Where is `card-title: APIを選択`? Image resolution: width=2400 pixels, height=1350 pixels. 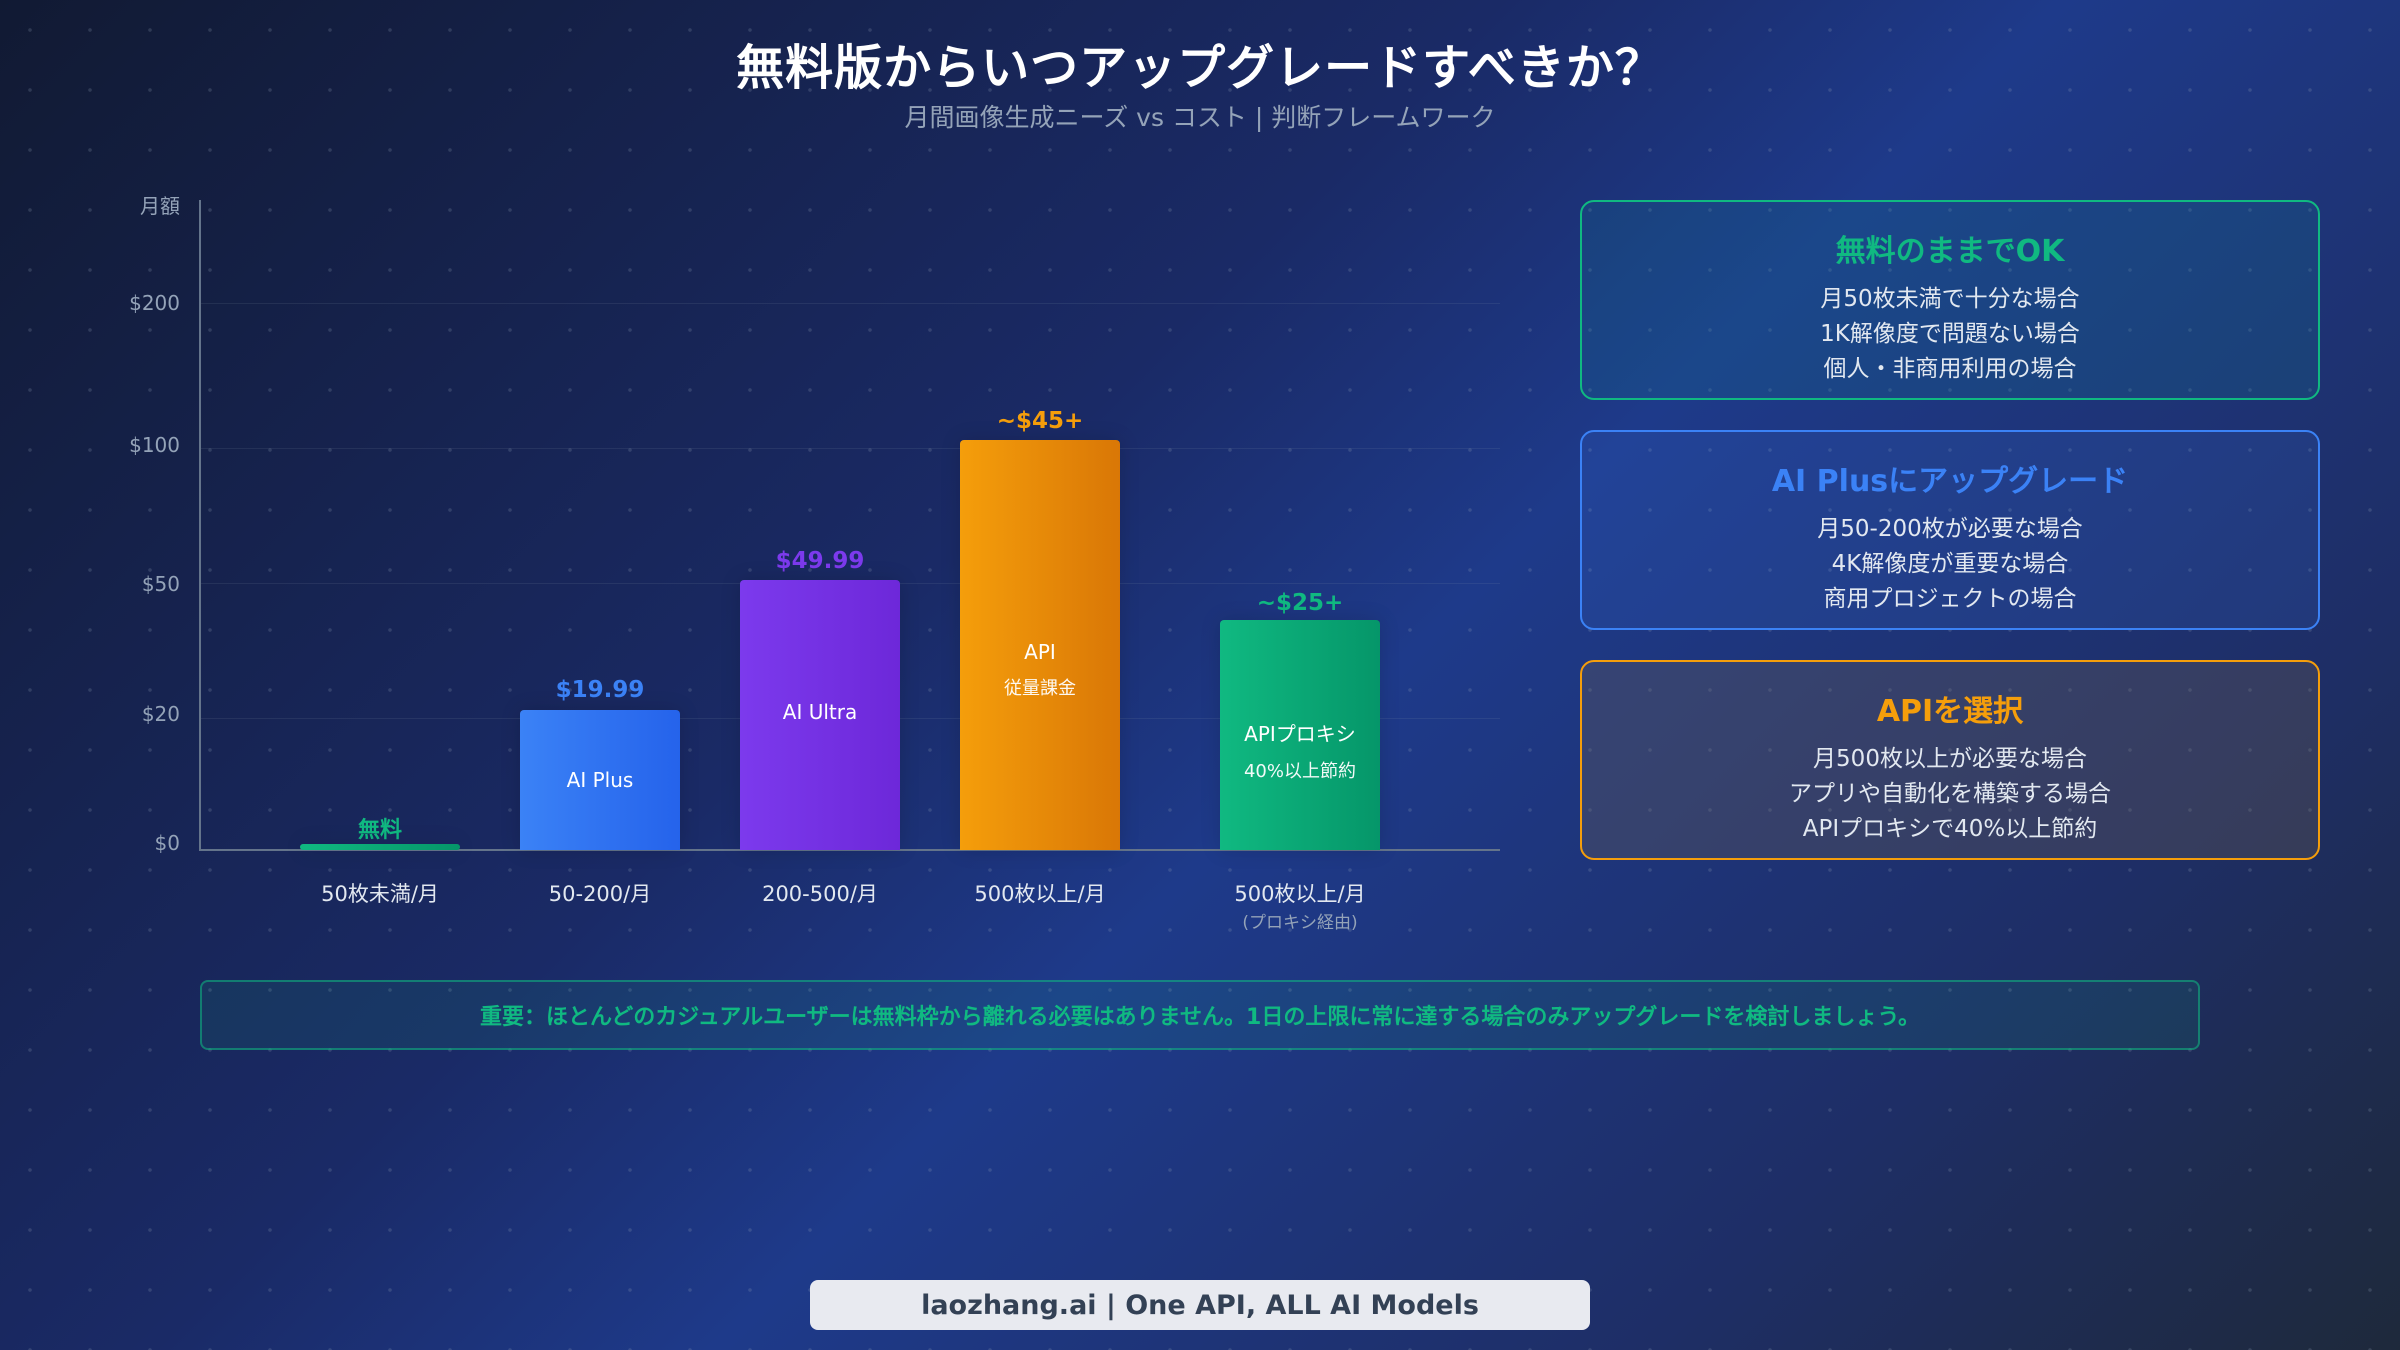
card-title: APIを選択 is located at coordinates (1950, 711).